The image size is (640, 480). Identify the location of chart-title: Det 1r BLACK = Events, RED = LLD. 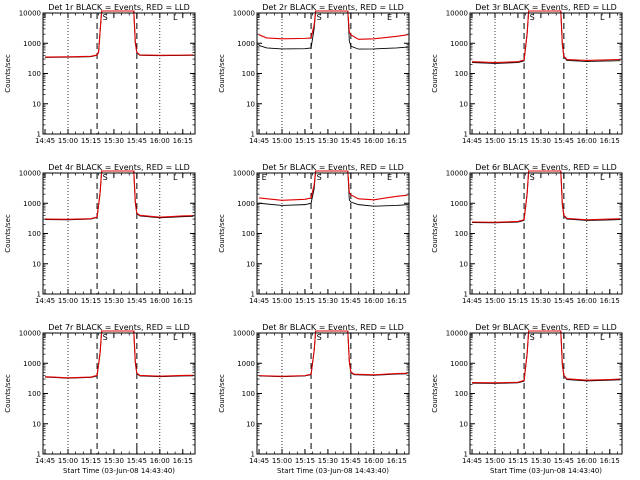
(119, 7).